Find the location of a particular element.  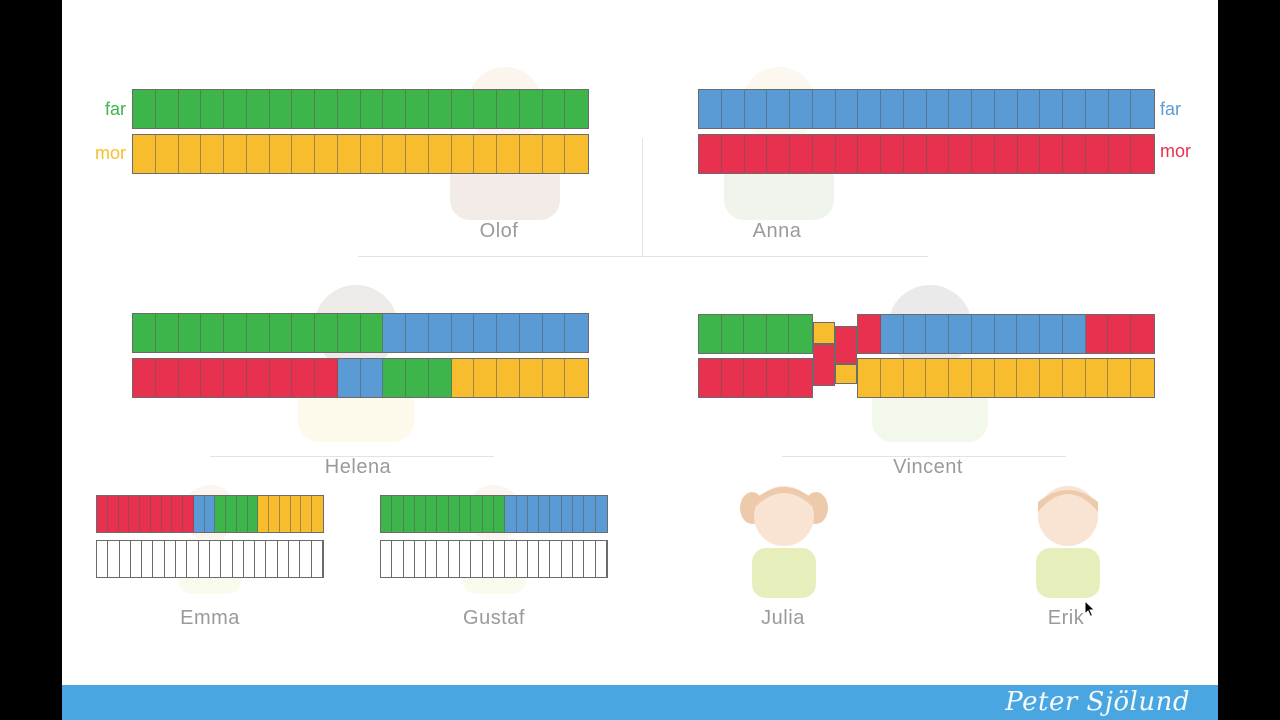

erik-name: Erik is located at coordinates (1066, 618).